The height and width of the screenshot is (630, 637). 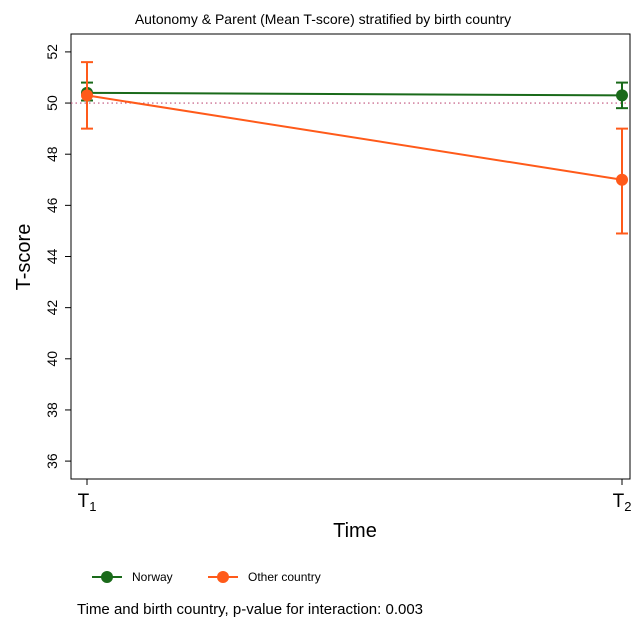 What do you see at coordinates (52, 257) in the screenshot?
I see `y-tick-label: 44` at bounding box center [52, 257].